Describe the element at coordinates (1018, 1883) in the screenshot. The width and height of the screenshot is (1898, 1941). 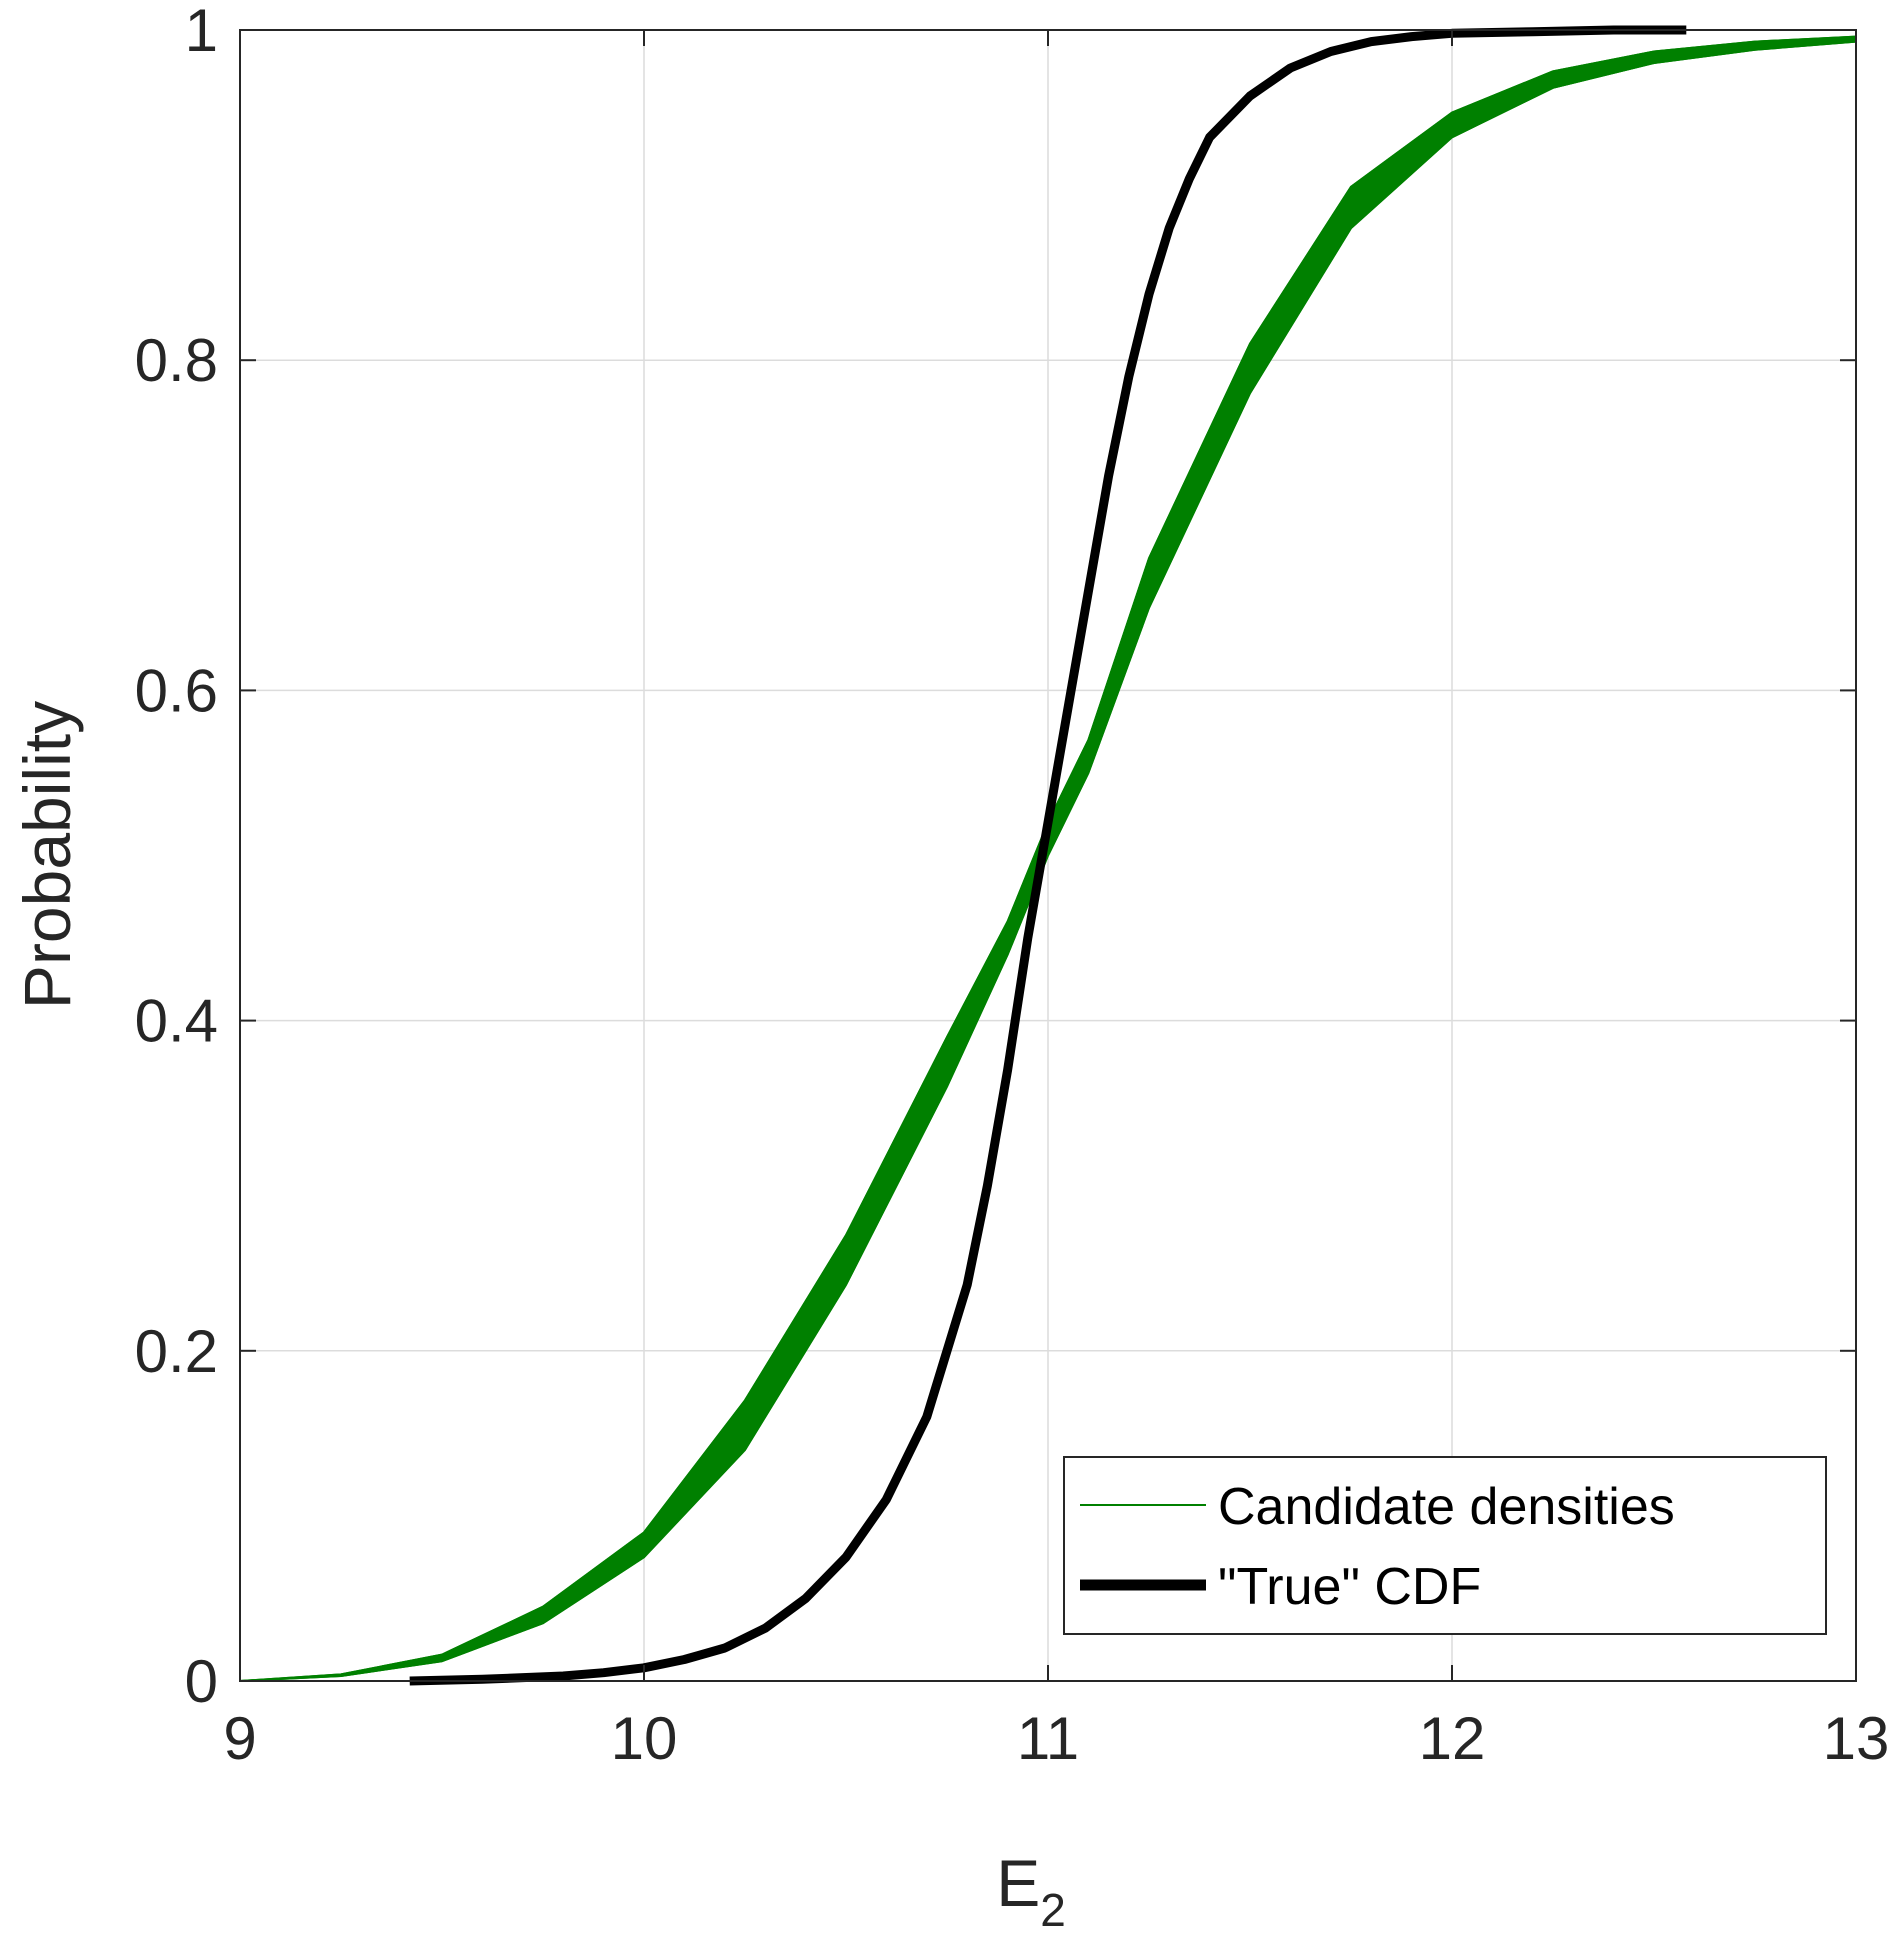
I see `x-axis-label-main: E` at that location.